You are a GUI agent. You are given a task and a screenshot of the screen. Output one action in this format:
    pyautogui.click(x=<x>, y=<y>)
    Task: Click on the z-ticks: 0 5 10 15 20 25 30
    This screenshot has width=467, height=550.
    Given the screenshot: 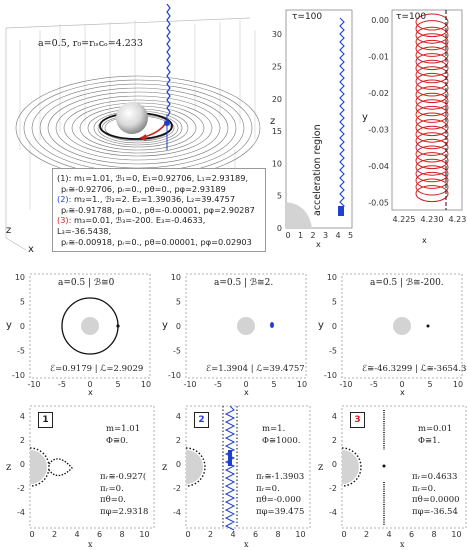 What is the action you would take?
    pyautogui.click(x=277, y=131)
    